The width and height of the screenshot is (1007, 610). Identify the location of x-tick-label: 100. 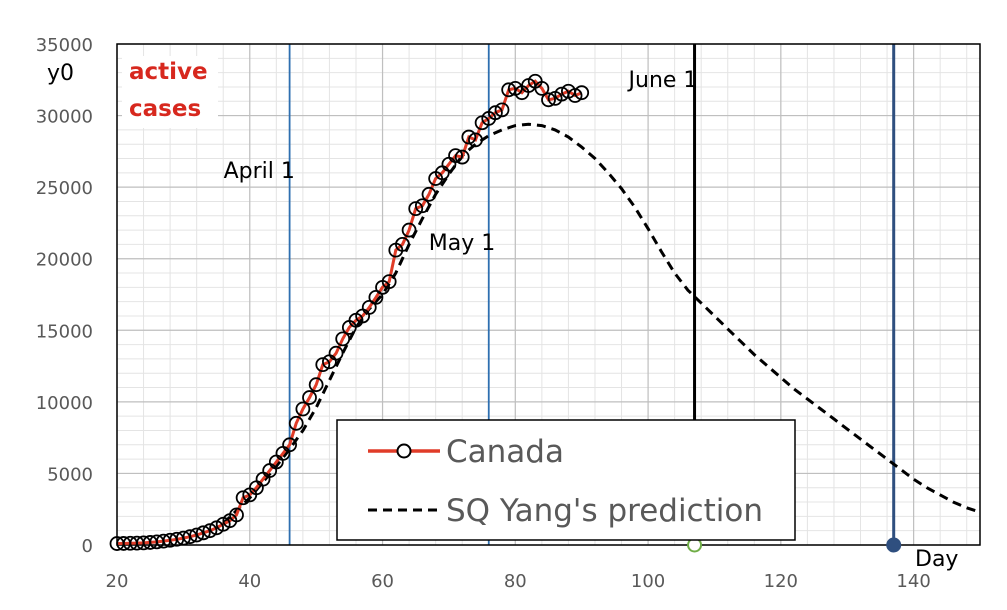
(648, 581).